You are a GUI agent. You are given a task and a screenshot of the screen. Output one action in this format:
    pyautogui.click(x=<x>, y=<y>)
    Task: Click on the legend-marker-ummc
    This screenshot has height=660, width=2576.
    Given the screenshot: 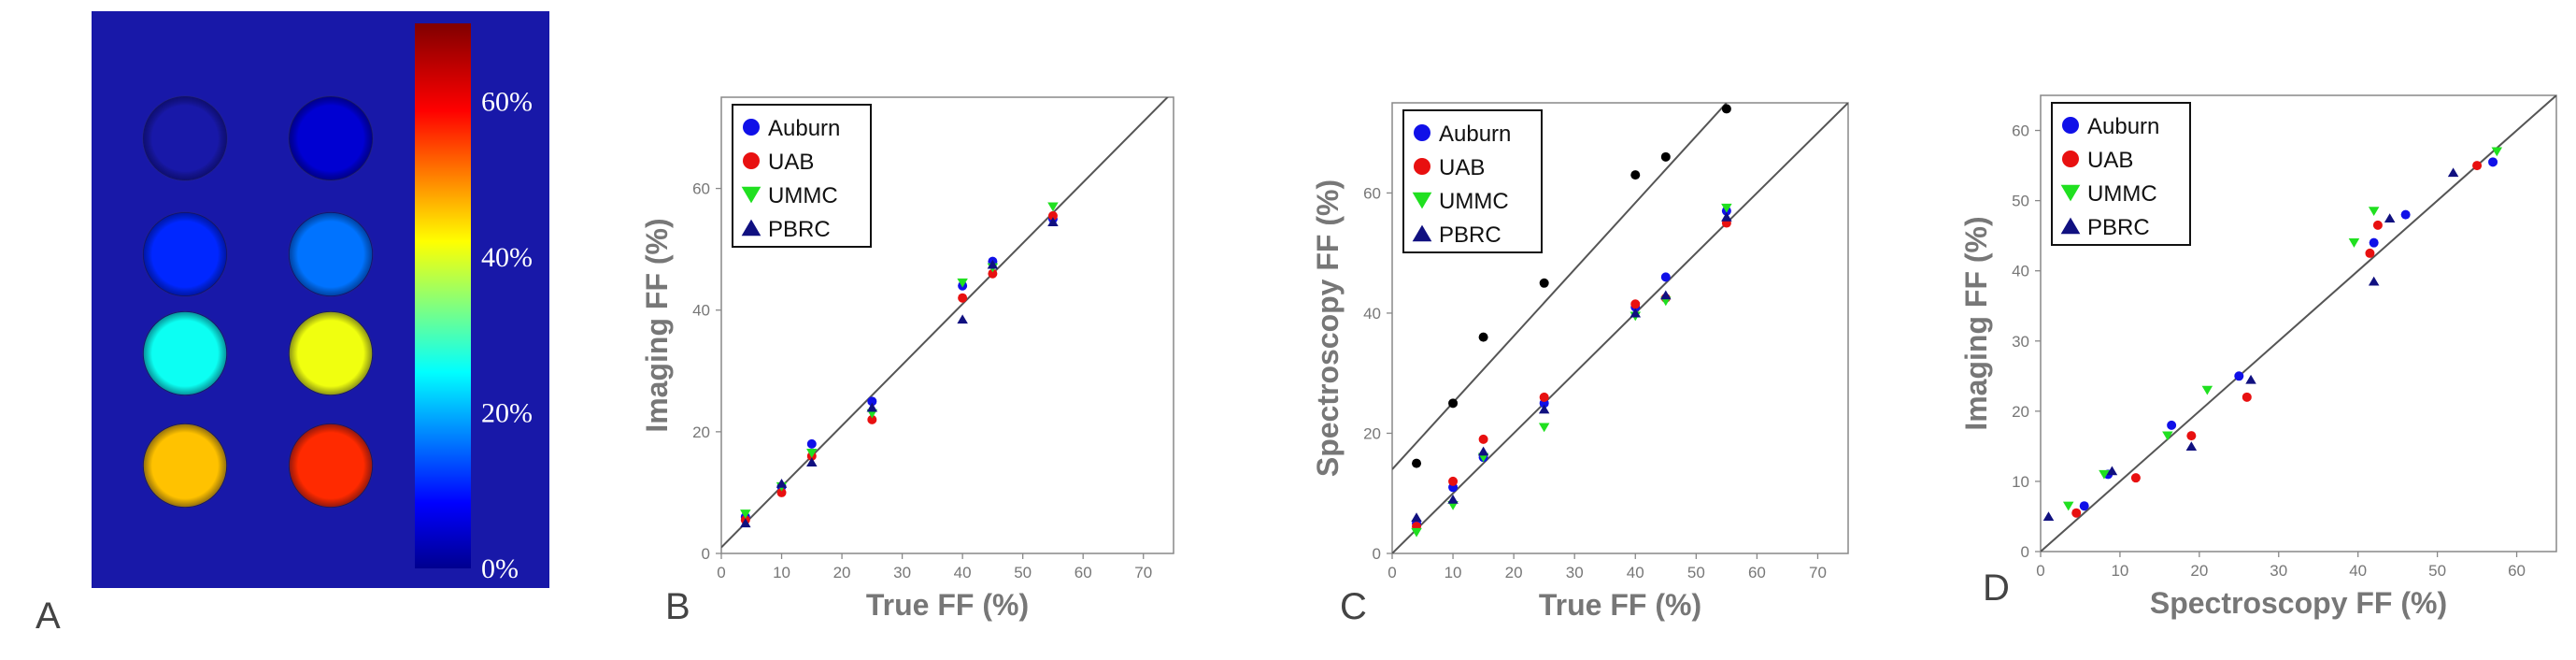 What is the action you would take?
    pyautogui.click(x=751, y=195)
    